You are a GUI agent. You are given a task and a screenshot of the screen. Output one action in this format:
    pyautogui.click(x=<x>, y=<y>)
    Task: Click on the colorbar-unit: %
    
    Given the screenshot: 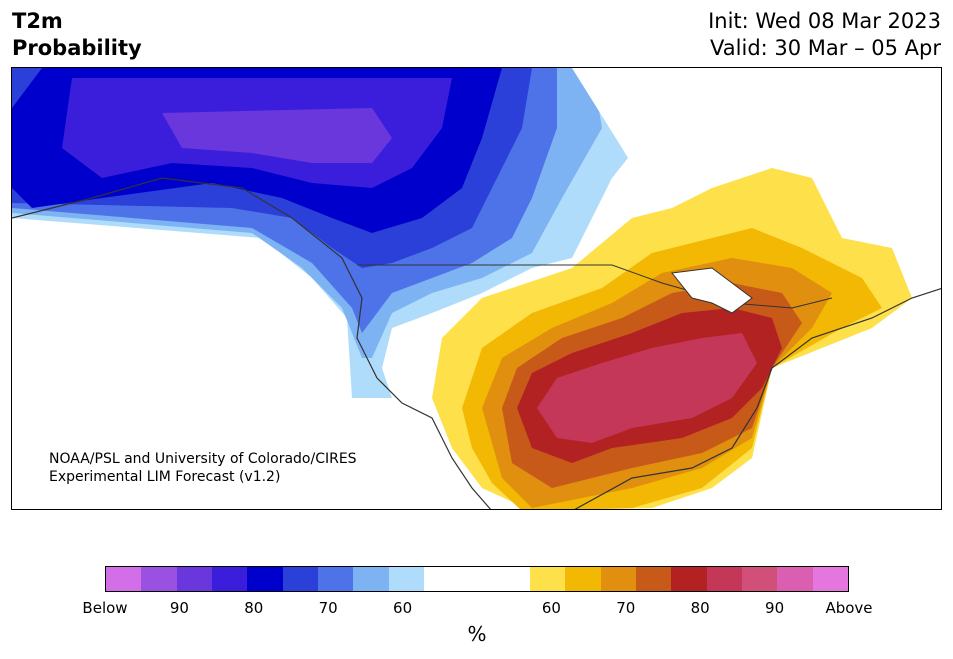 What is the action you would take?
    pyautogui.click(x=477, y=634)
    